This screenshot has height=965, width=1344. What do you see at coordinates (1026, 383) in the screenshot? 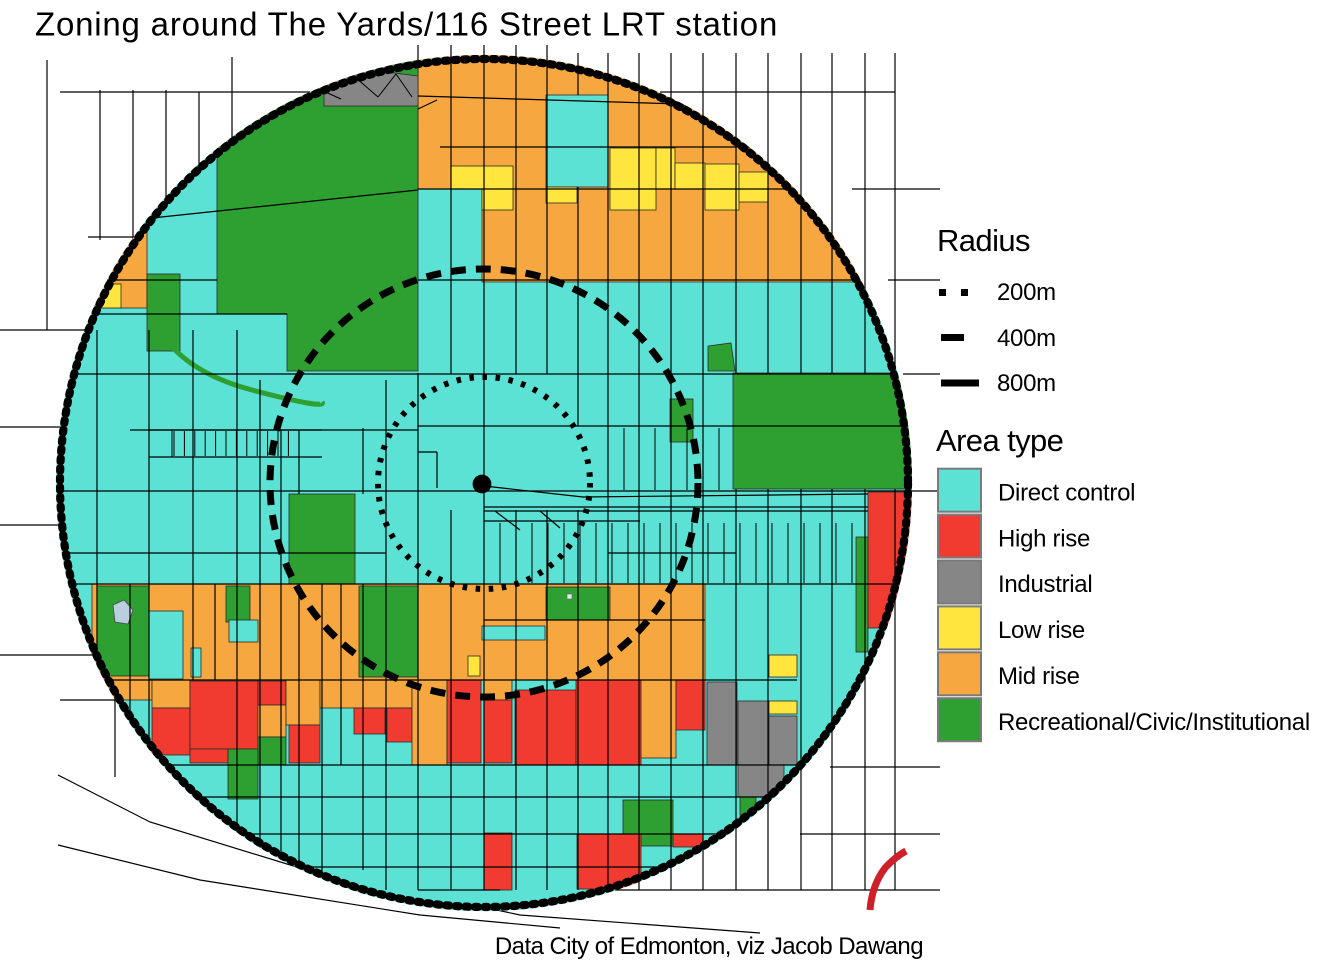
I see `svg-text: 800m` at bounding box center [1026, 383].